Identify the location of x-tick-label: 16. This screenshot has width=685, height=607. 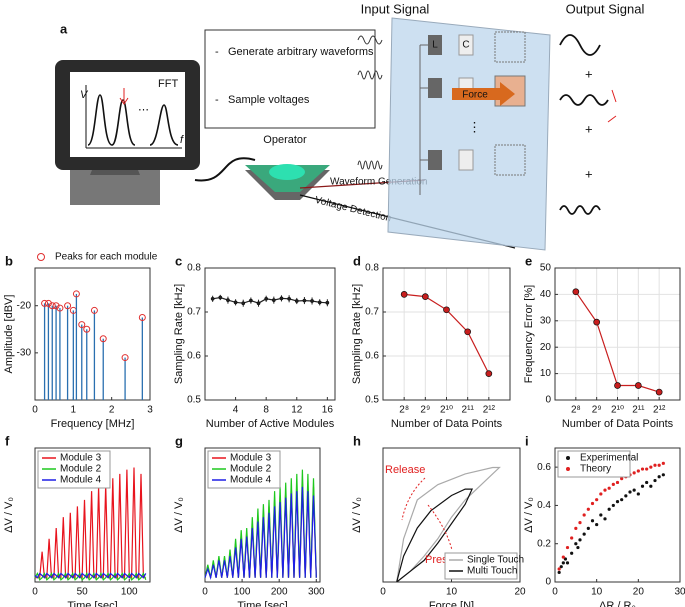
(328, 410).